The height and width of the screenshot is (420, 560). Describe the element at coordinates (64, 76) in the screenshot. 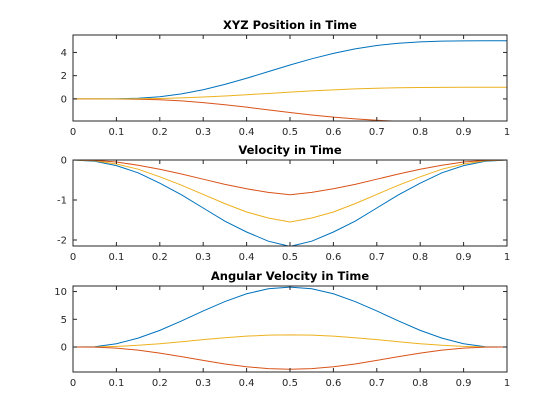

I see `y-tick-label: 2` at that location.